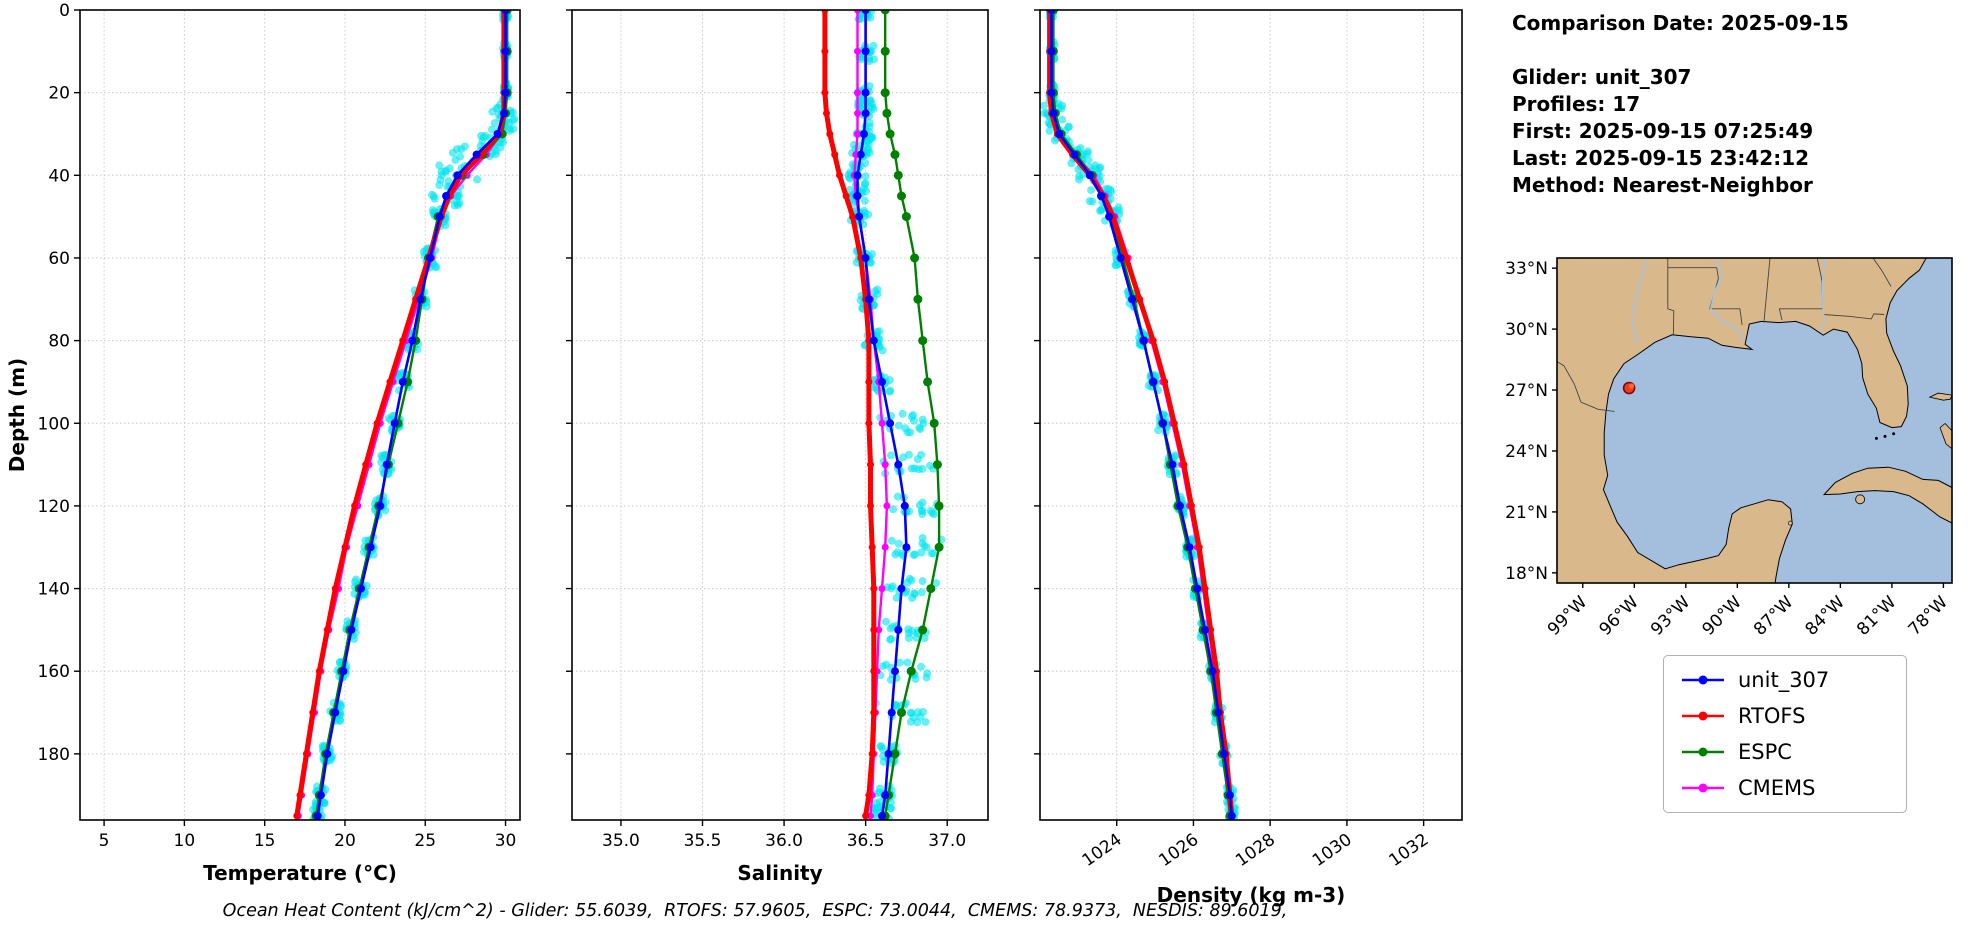 This screenshot has width=1987, height=934. Describe the element at coordinates (59, 176) in the screenshot. I see `depth-tick-label: 40` at that location.